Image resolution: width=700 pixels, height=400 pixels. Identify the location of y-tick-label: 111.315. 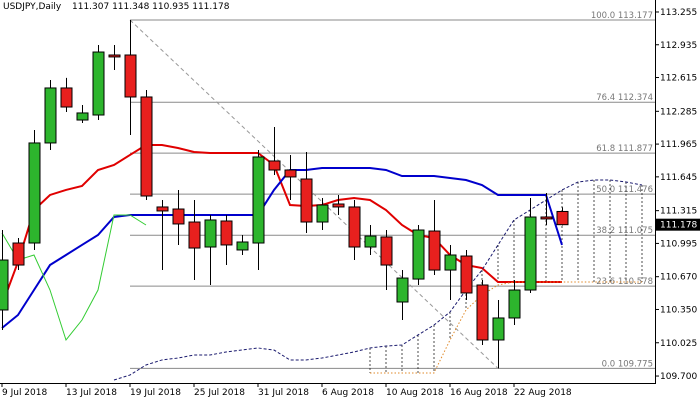
(678, 212).